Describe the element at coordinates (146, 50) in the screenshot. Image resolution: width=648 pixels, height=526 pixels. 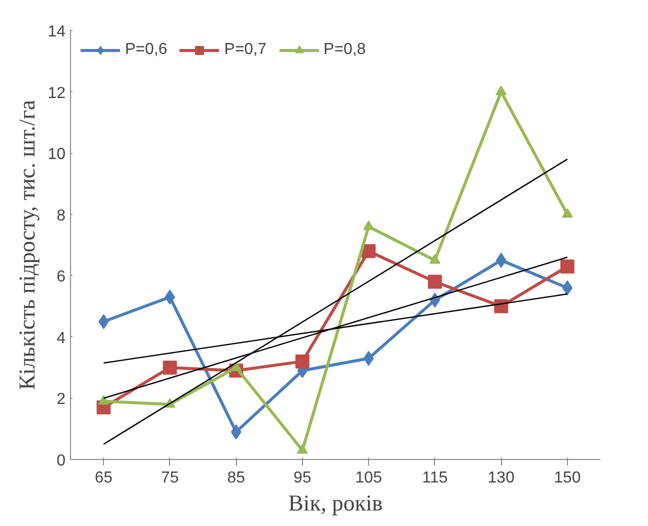
I see `legend-label: P=0,6` at that location.